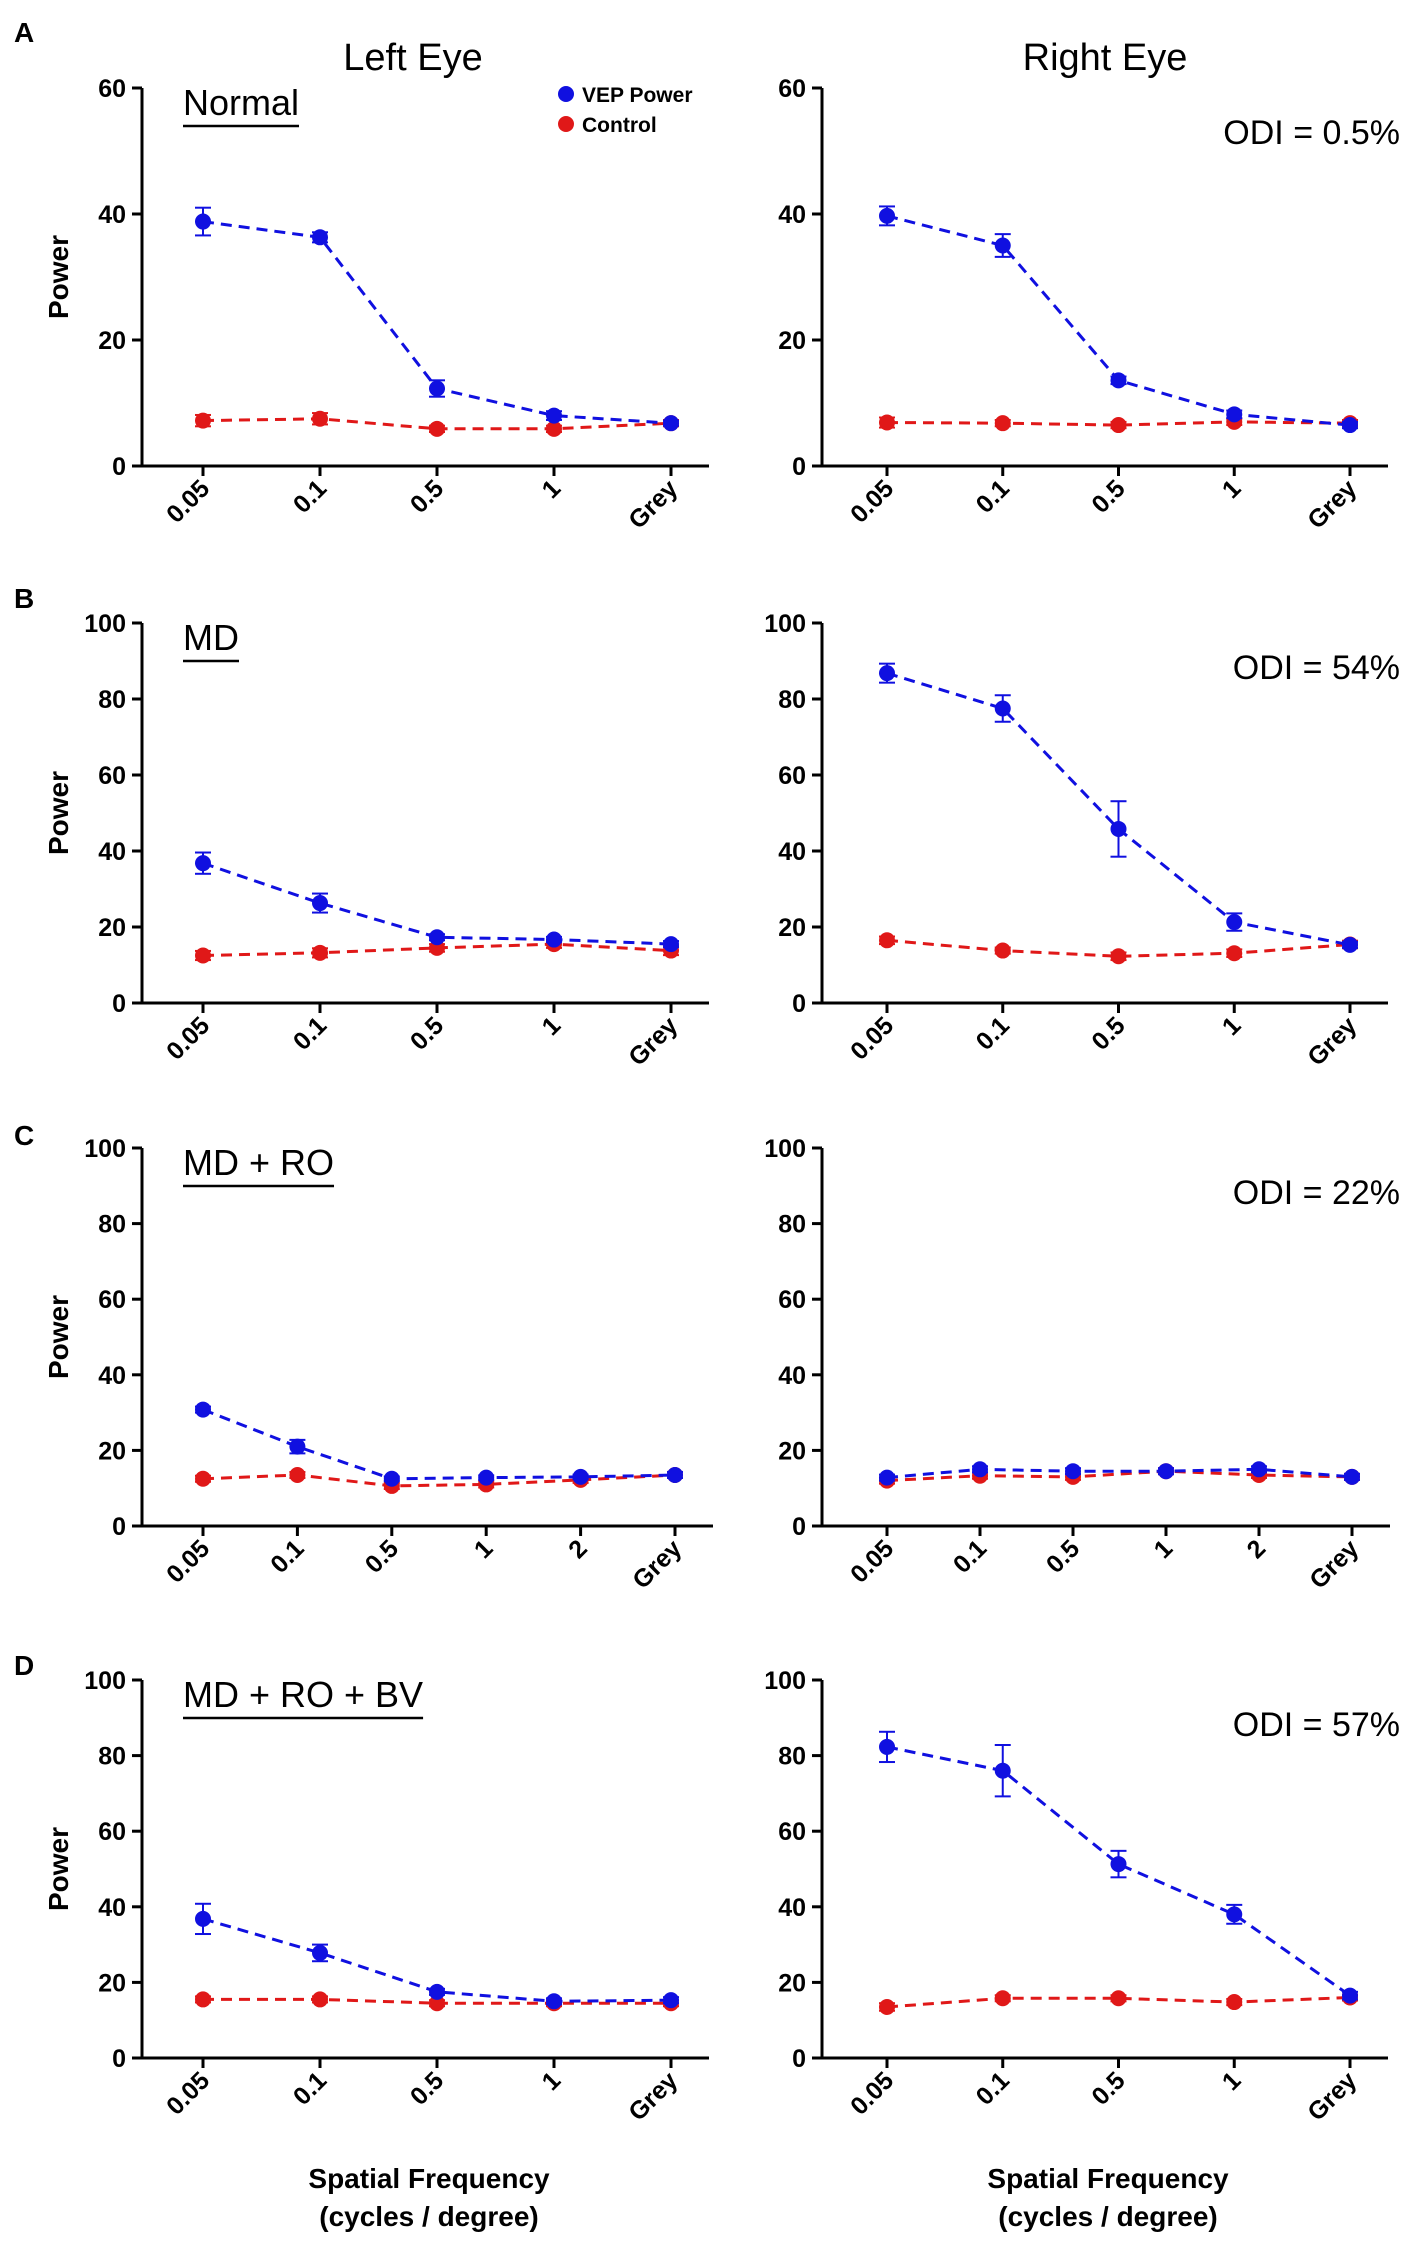  Describe the element at coordinates (211, 637) in the screenshot. I see `panel-b-left-condition-label: MD` at that location.